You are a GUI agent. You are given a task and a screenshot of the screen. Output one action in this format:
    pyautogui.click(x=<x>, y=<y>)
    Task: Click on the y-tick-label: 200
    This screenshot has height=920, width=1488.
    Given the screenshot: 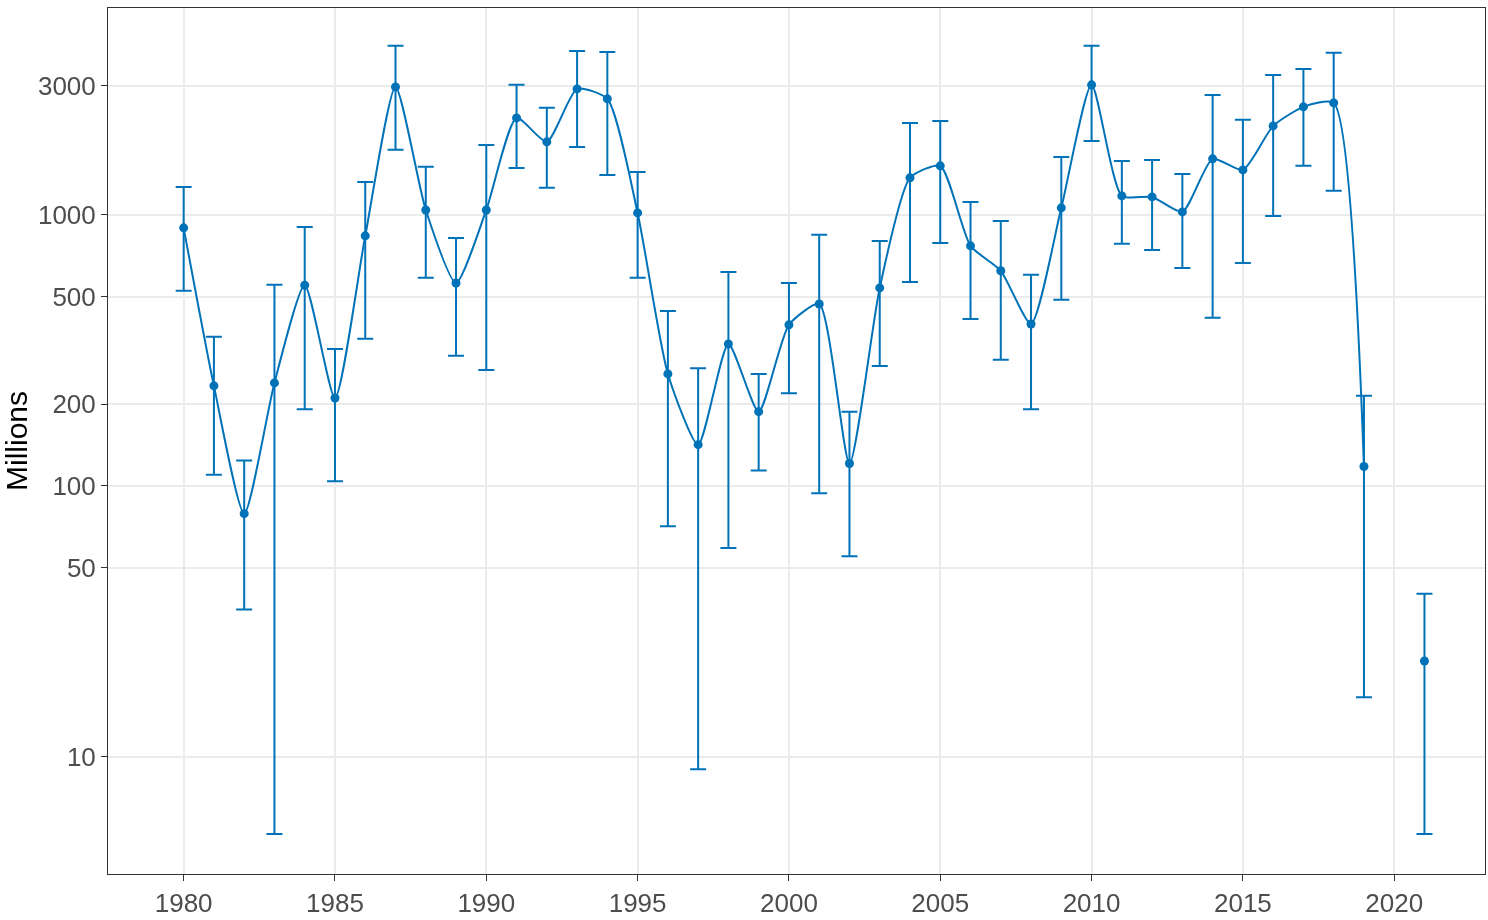 What is the action you would take?
    pyautogui.click(x=74, y=404)
    